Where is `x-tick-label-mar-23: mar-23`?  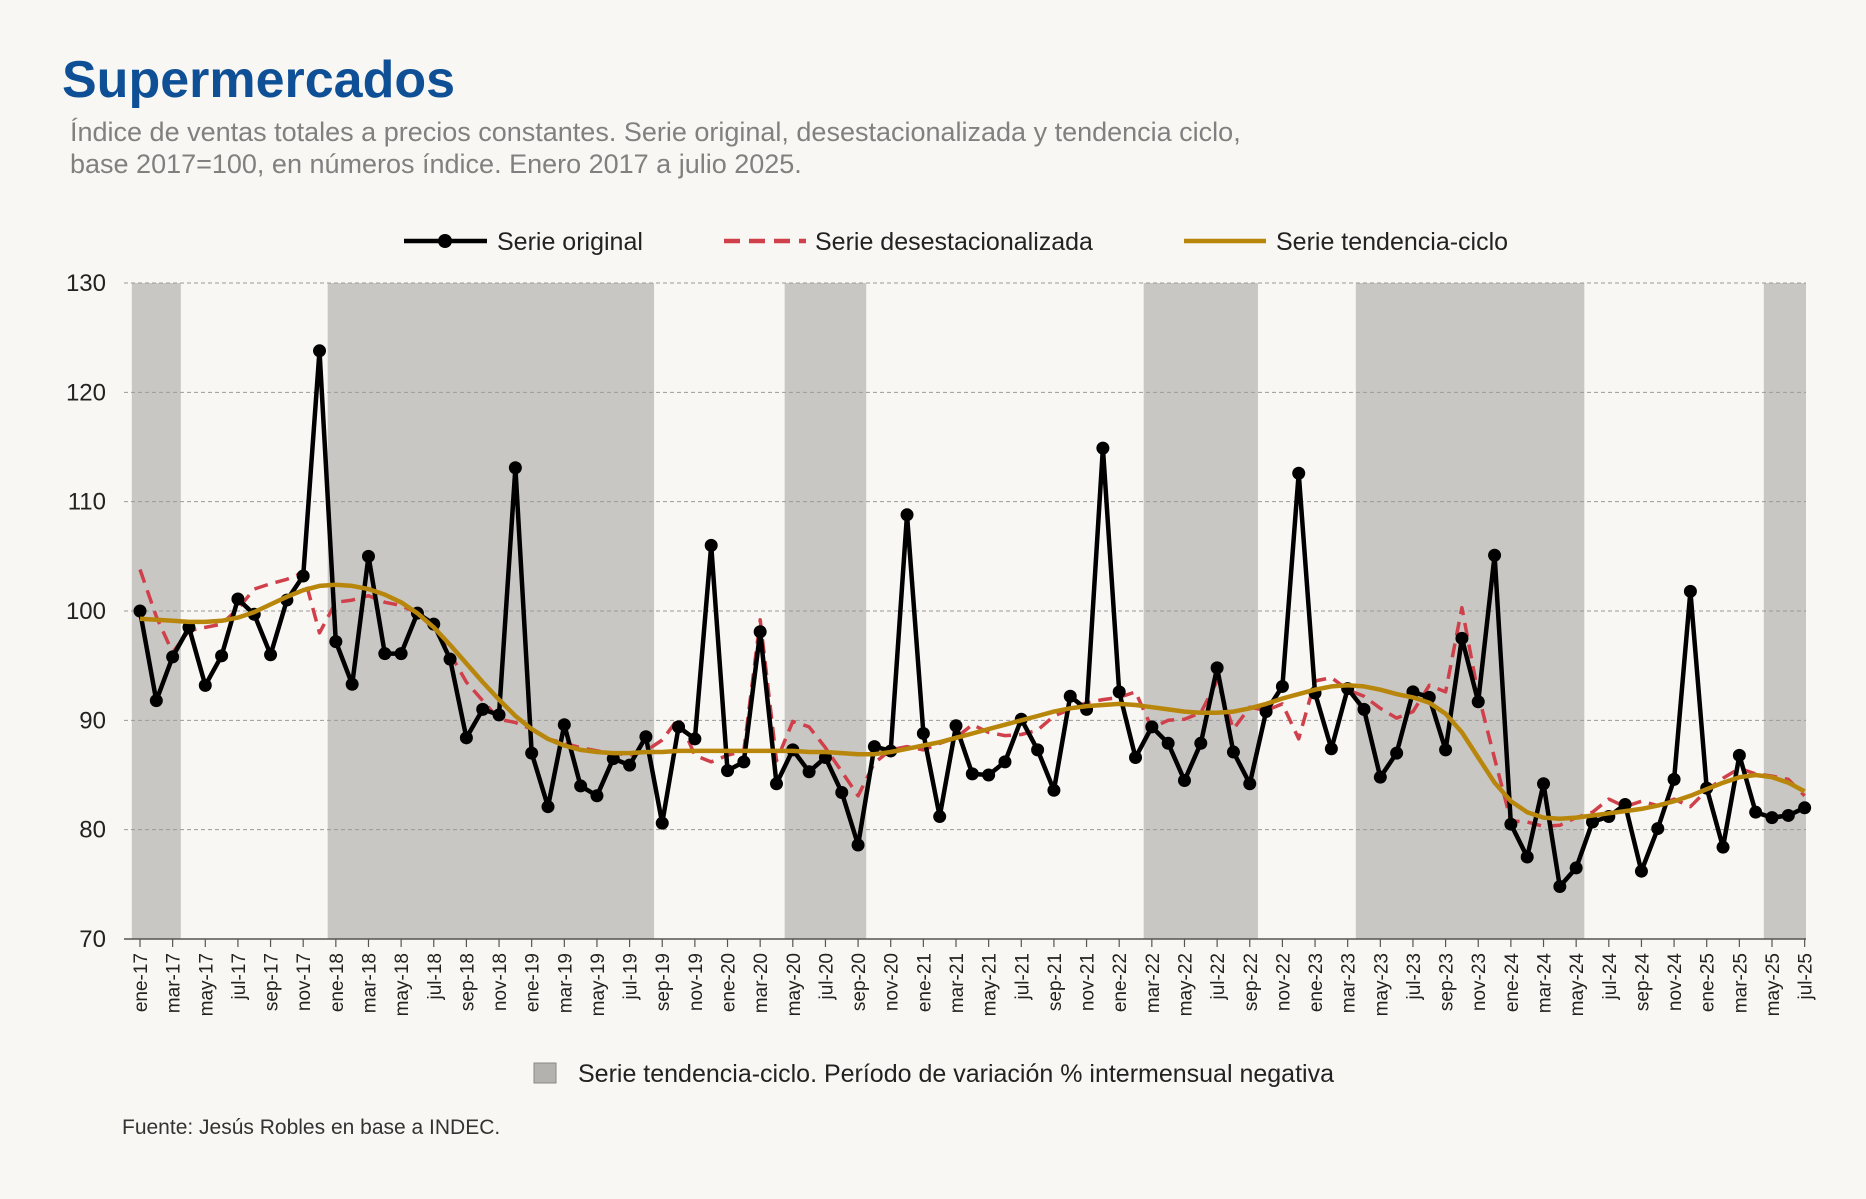
x-tick-label-mar-23: mar-23 is located at coordinates (1349, 983).